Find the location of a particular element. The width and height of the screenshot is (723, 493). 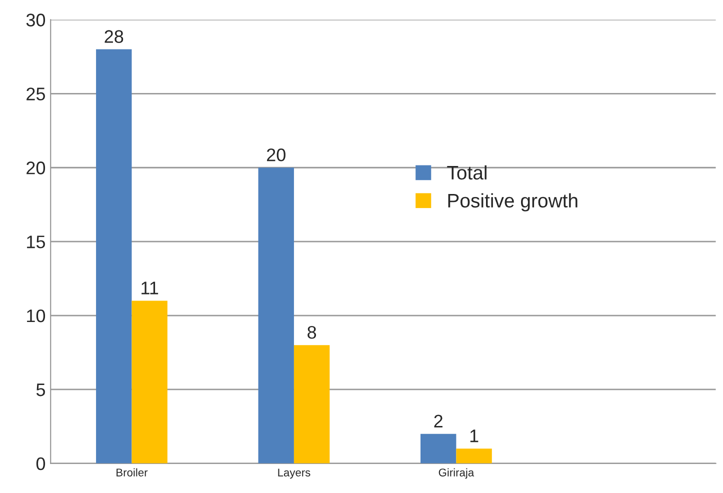

x-tick-label: Broiler is located at coordinates (132, 472).